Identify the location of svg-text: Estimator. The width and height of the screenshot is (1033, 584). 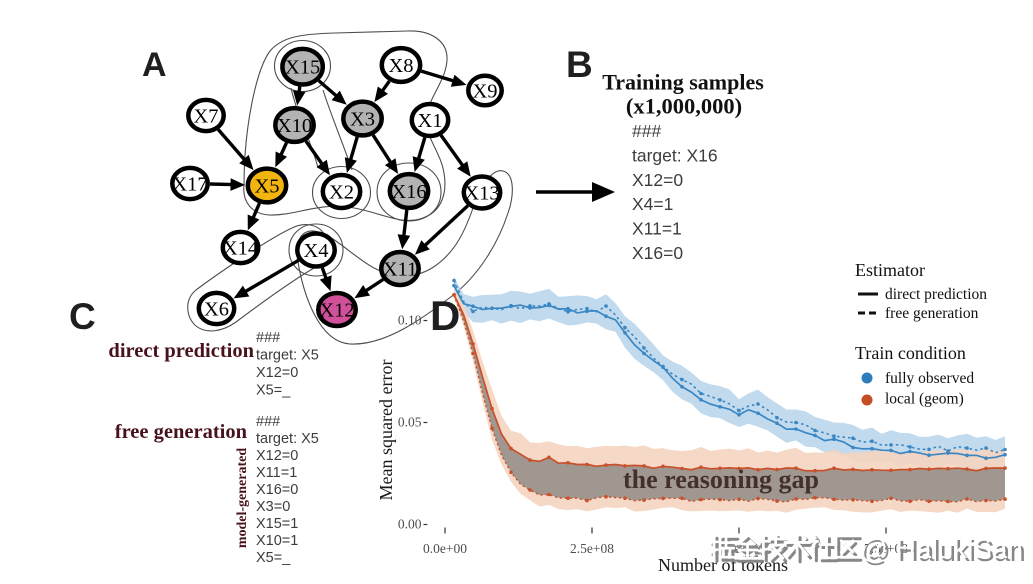
(890, 270).